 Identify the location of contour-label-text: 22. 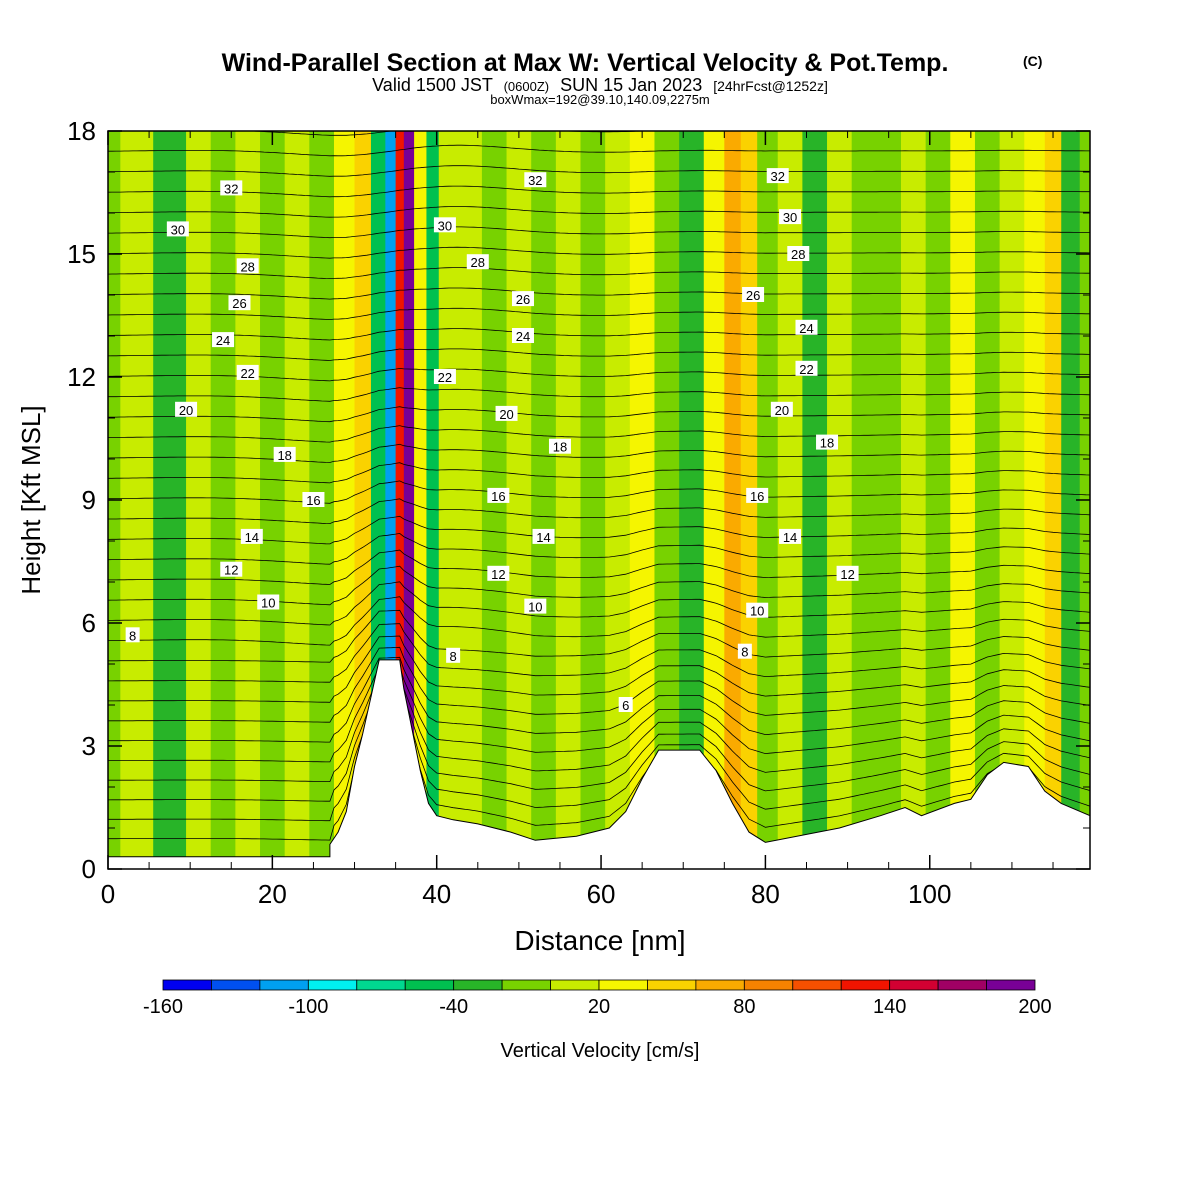
(806, 369).